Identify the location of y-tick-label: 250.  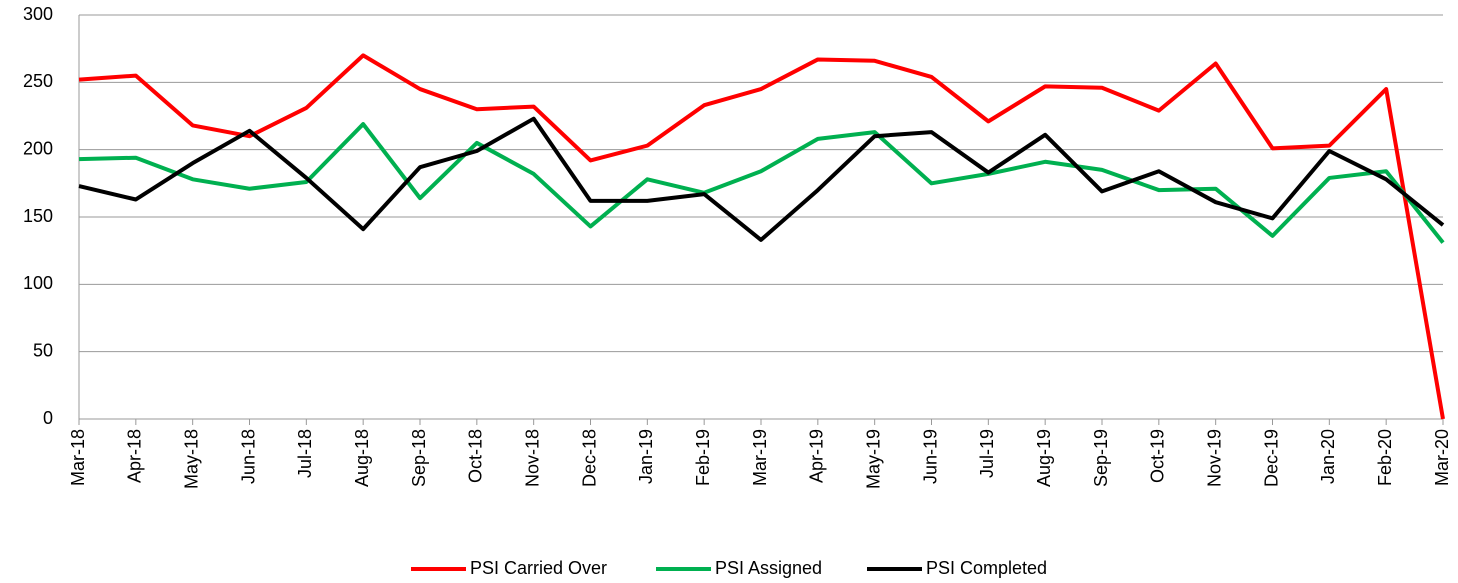
(38, 81).